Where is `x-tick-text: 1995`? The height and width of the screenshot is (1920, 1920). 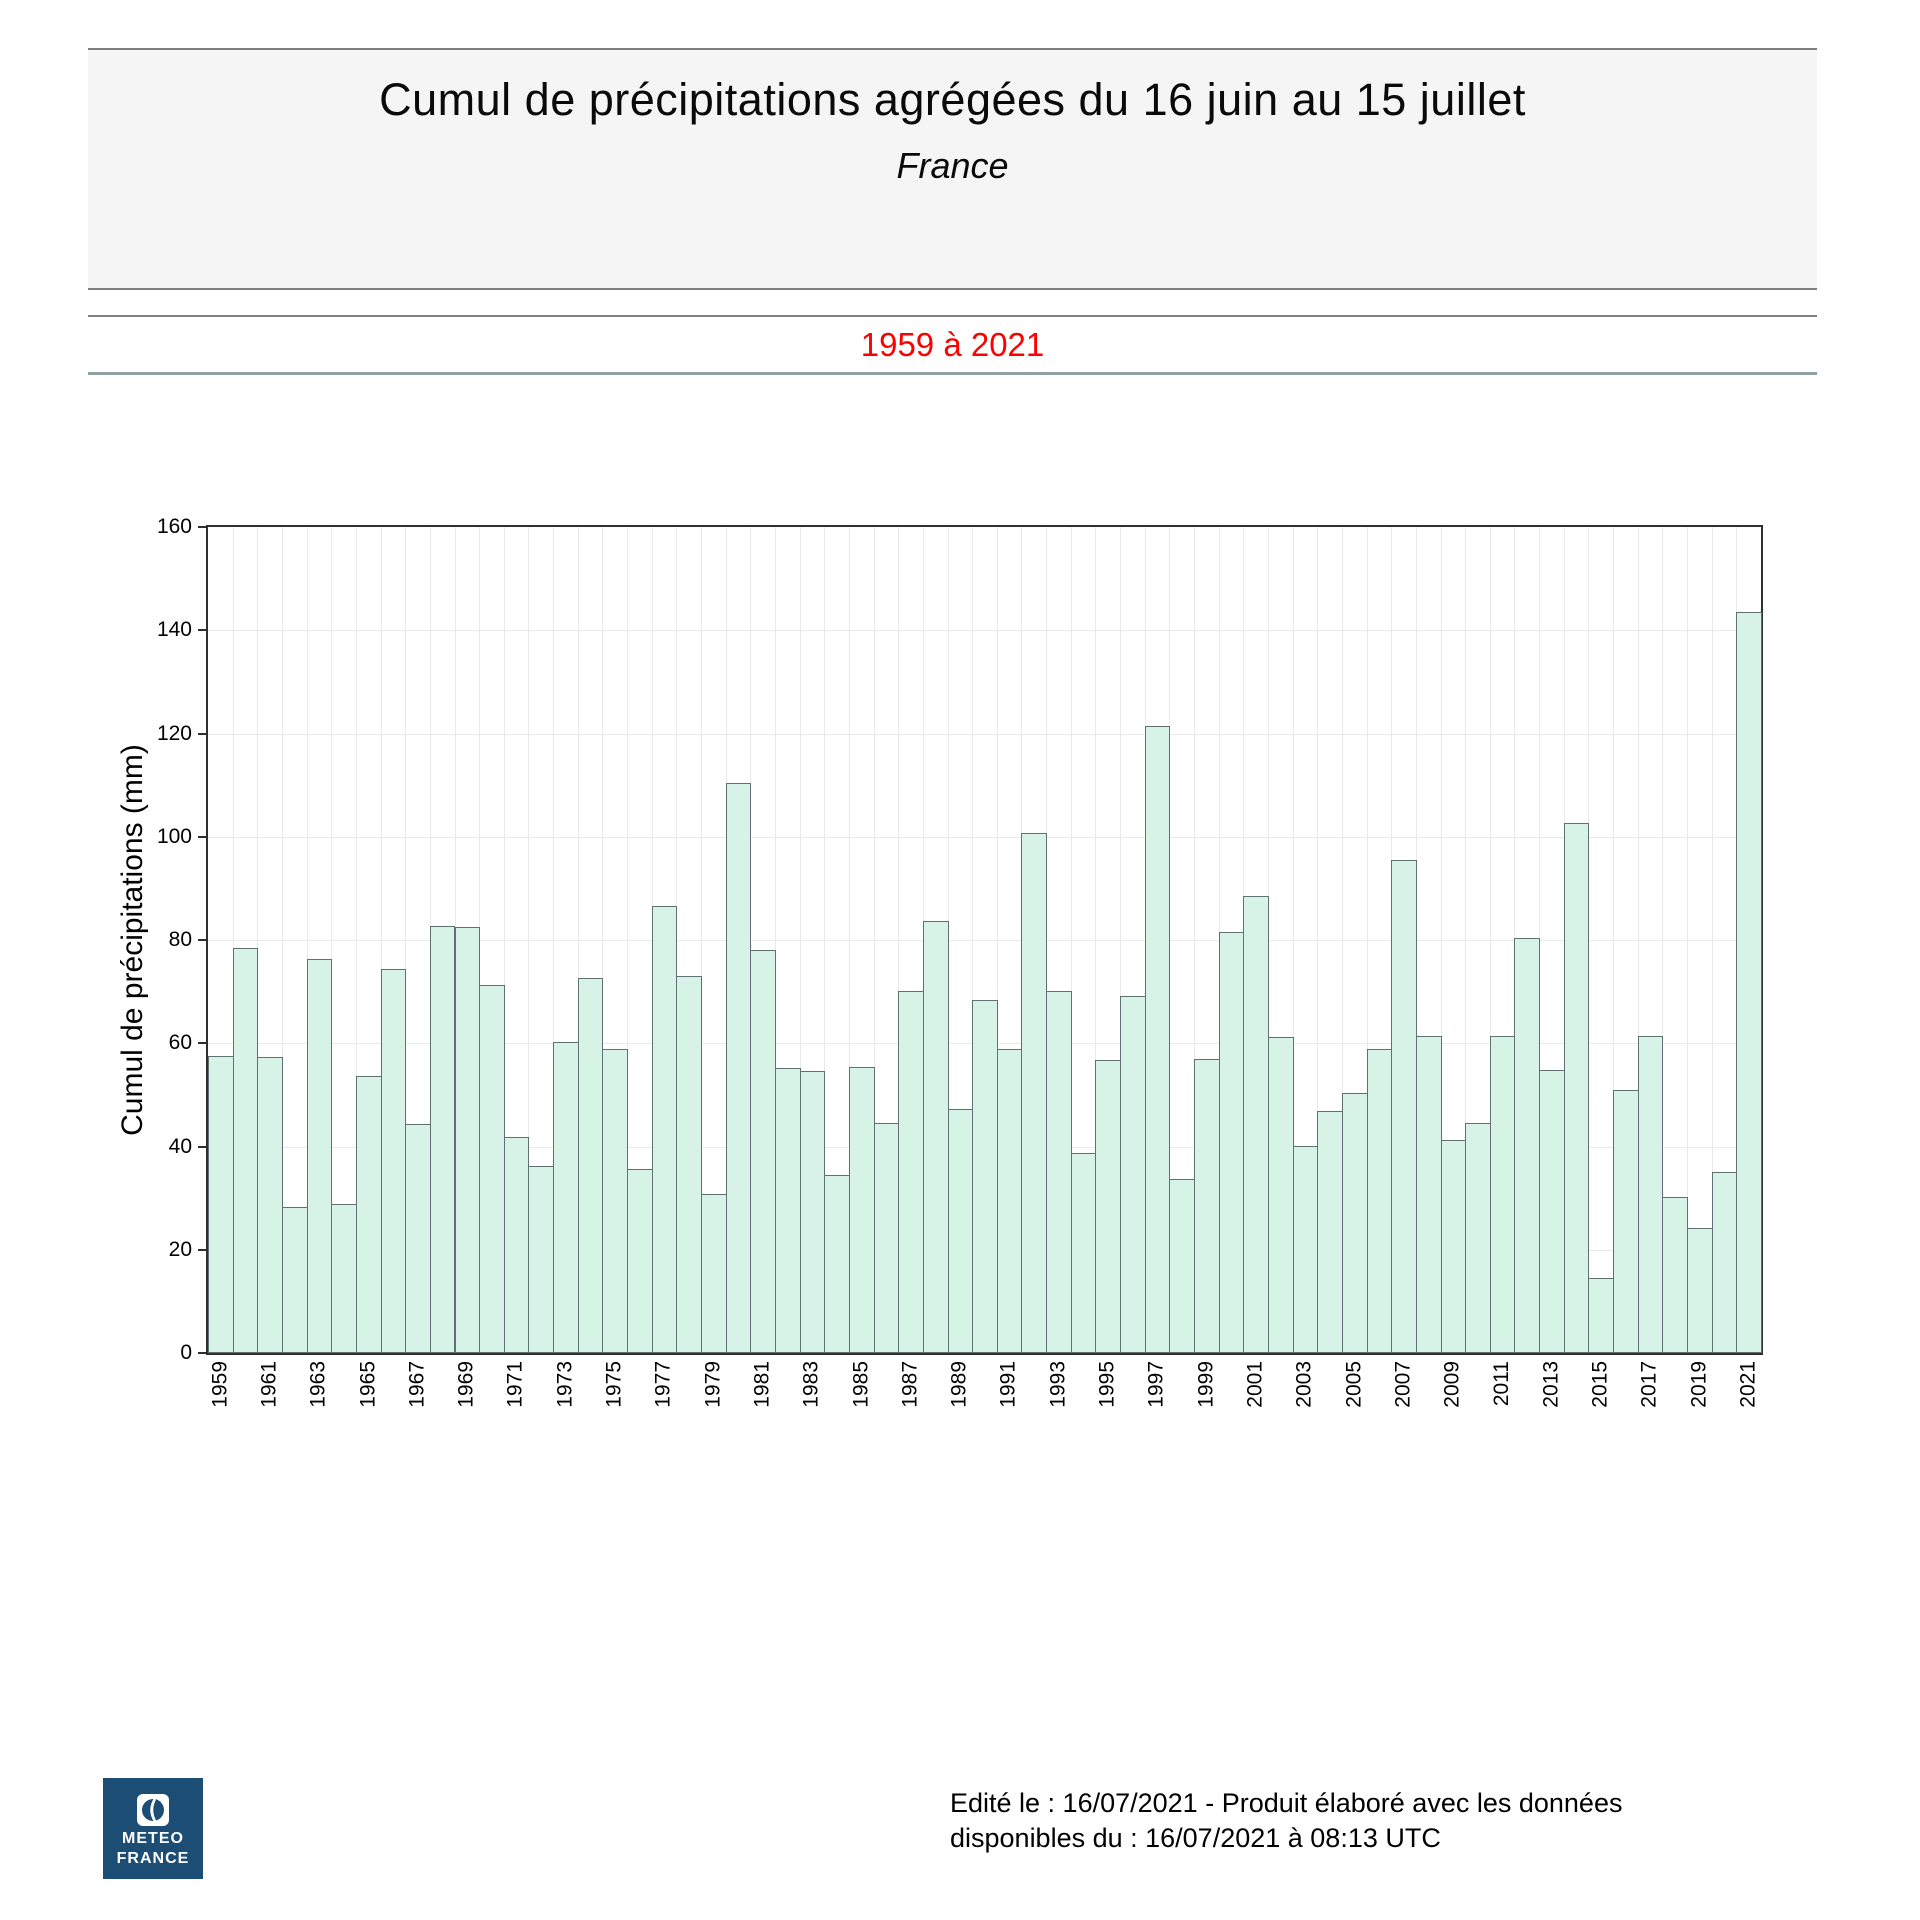
x-tick-text: 1995 is located at coordinates (1107, 1384).